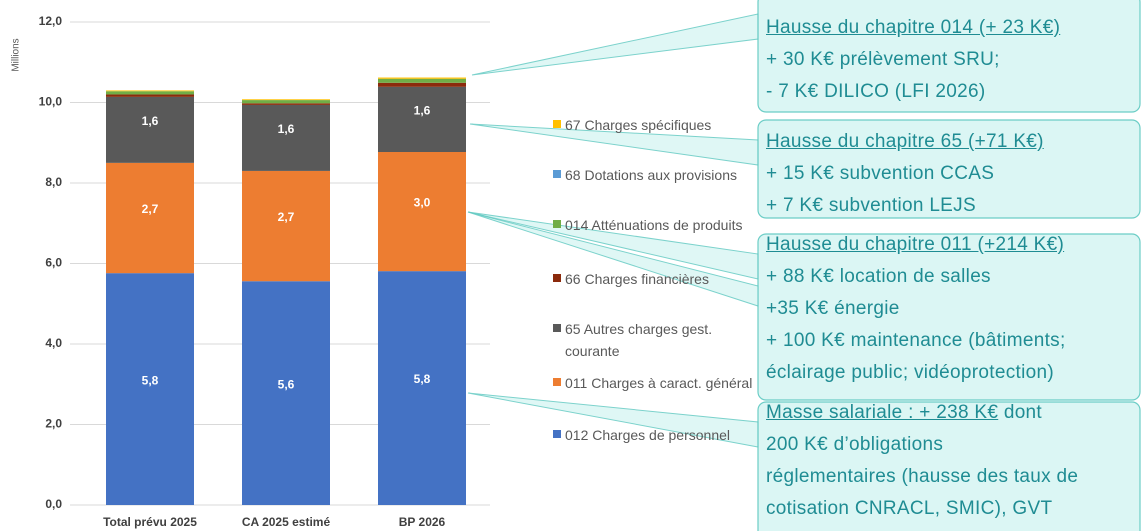  I want to click on x-tick-label: CA 2025 estimé, so click(286, 522).